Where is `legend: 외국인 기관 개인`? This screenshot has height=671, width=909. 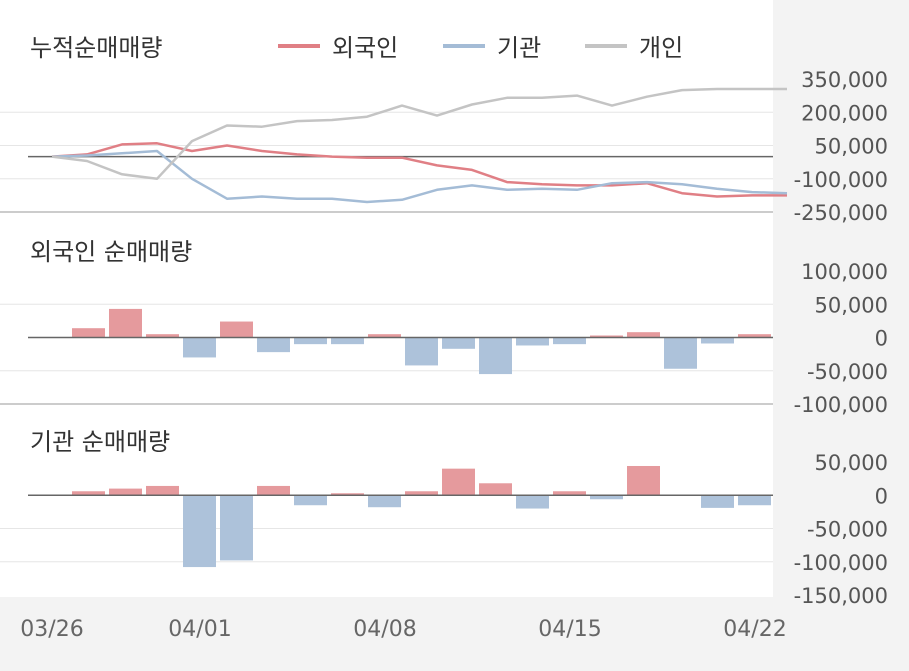 legend: 외국인 기관 개인 is located at coordinates (480, 48).